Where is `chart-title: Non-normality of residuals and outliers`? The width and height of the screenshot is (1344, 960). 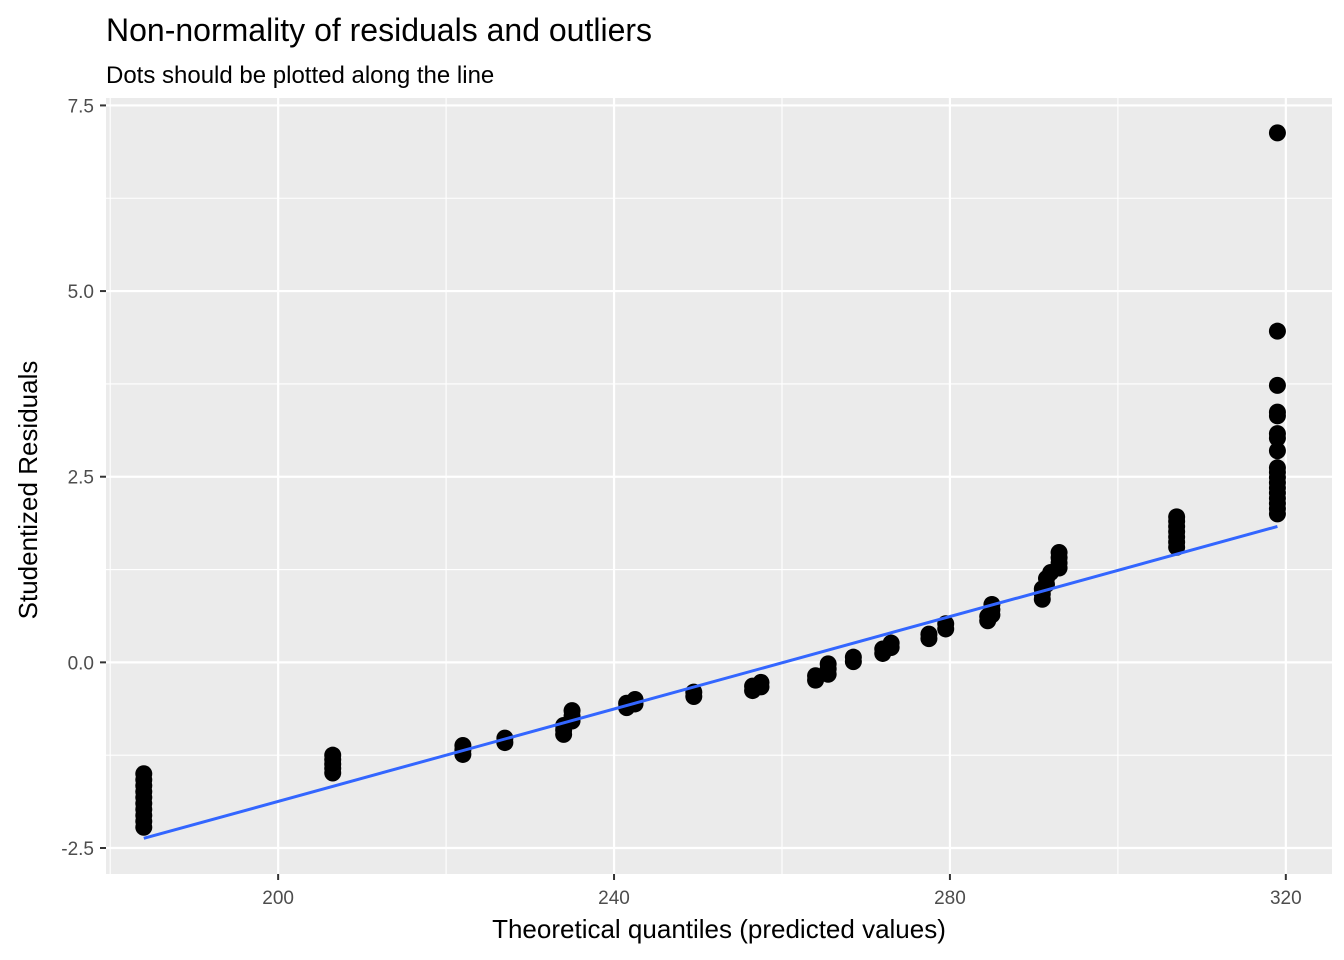
chart-title: Non-normality of residuals and outliers is located at coordinates (379, 30).